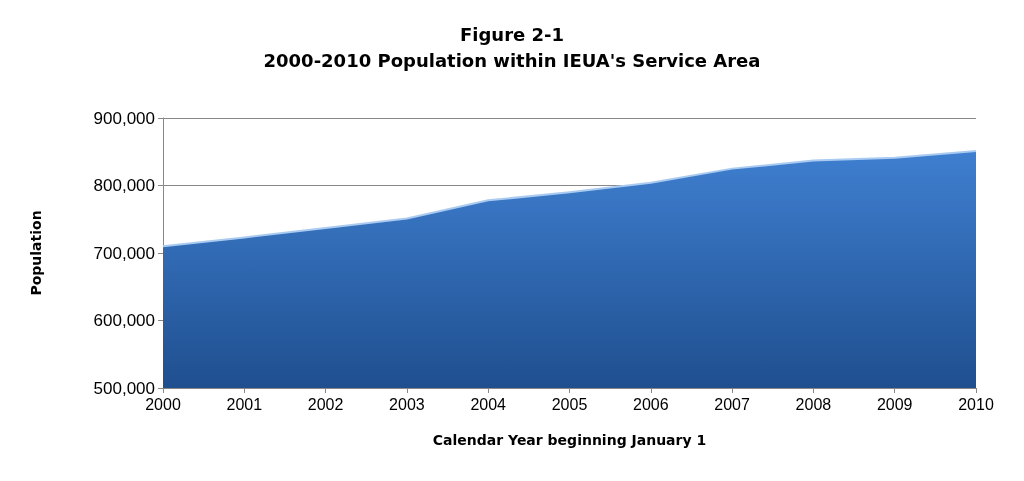 This screenshot has width=1024, height=481. What do you see at coordinates (244, 404) in the screenshot?
I see `x-tick-label: 2001` at bounding box center [244, 404].